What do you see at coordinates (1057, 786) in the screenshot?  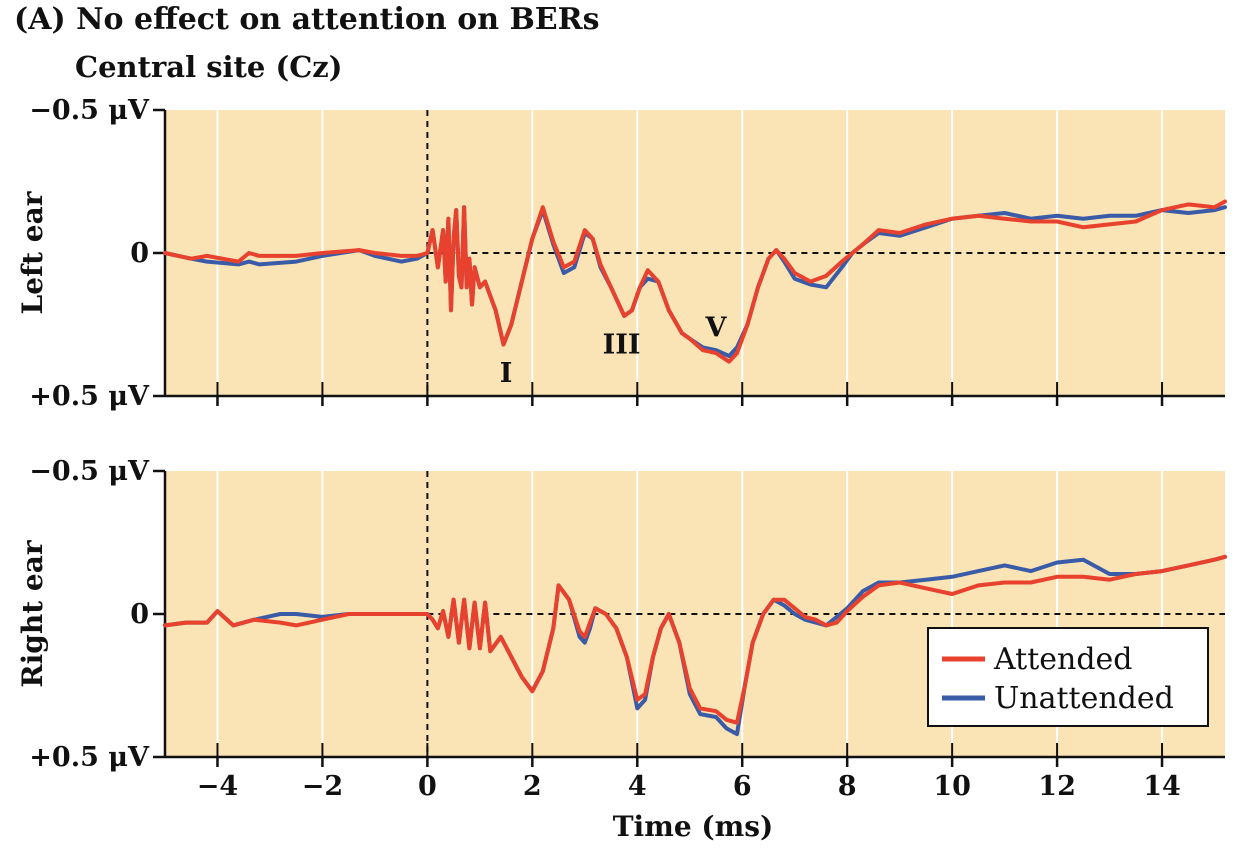 I see `x-tick-label: 12` at bounding box center [1057, 786].